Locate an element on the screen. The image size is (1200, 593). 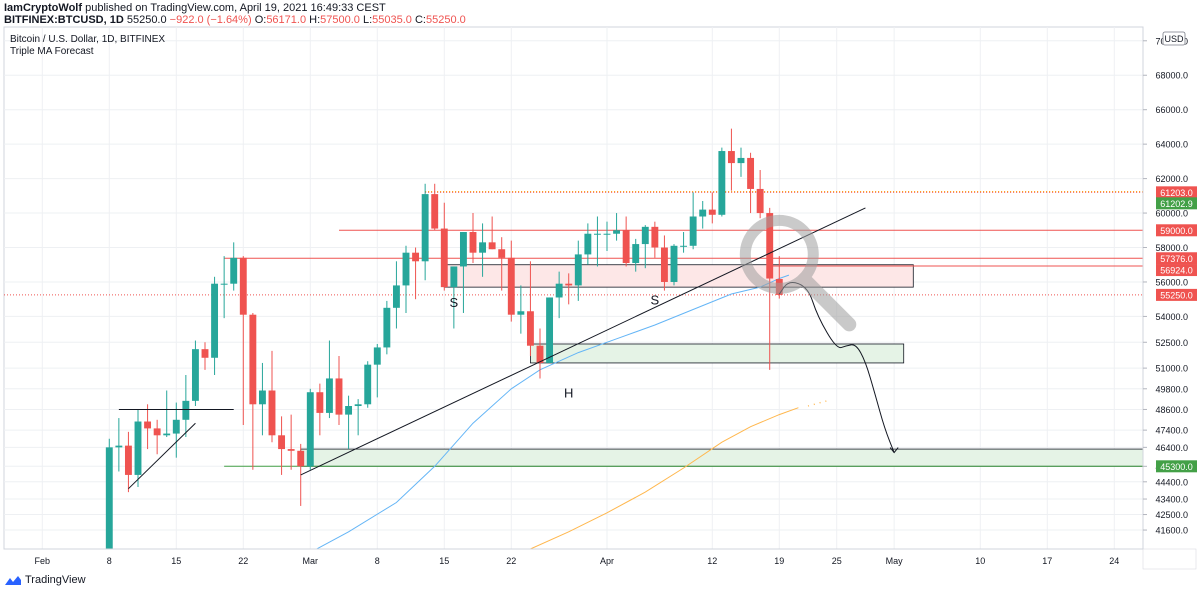
time-tick-label: 17 is located at coordinates (1047, 561).